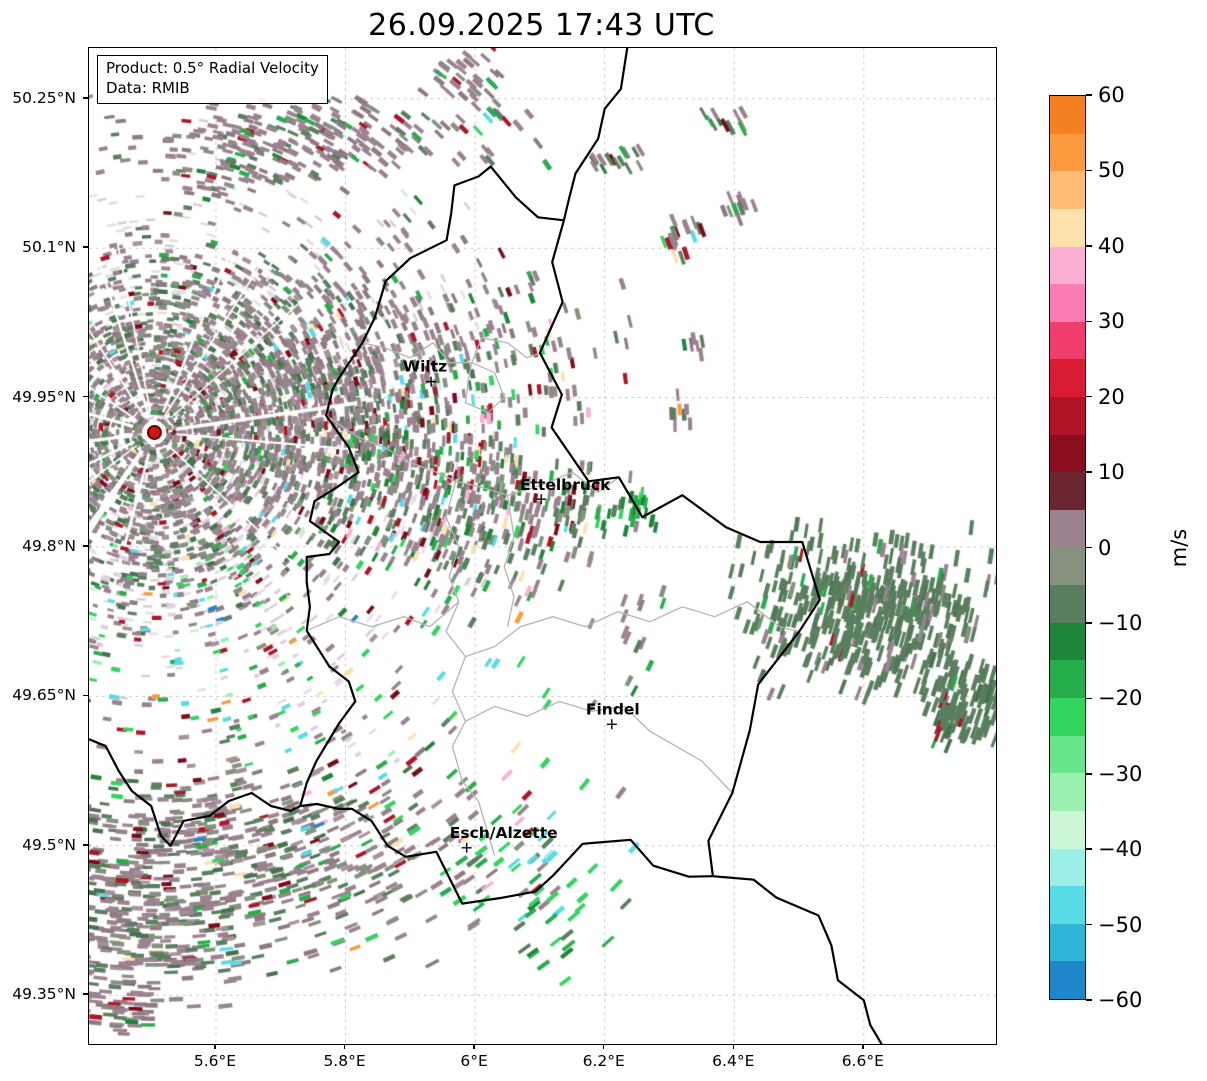  I want to click on product-label: Product: 0.5° Radial Velocity, so click(212, 68).